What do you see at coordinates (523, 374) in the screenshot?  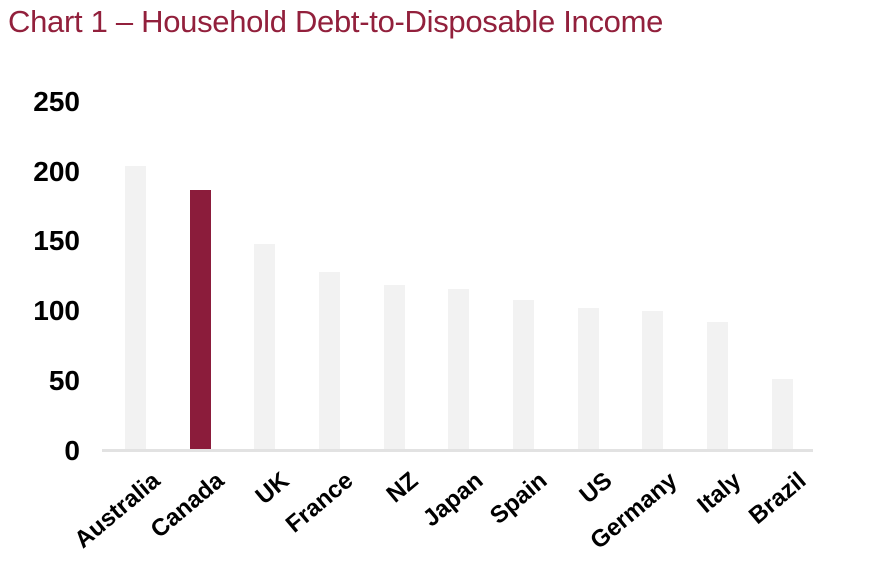 I see `bar-spain` at bounding box center [523, 374].